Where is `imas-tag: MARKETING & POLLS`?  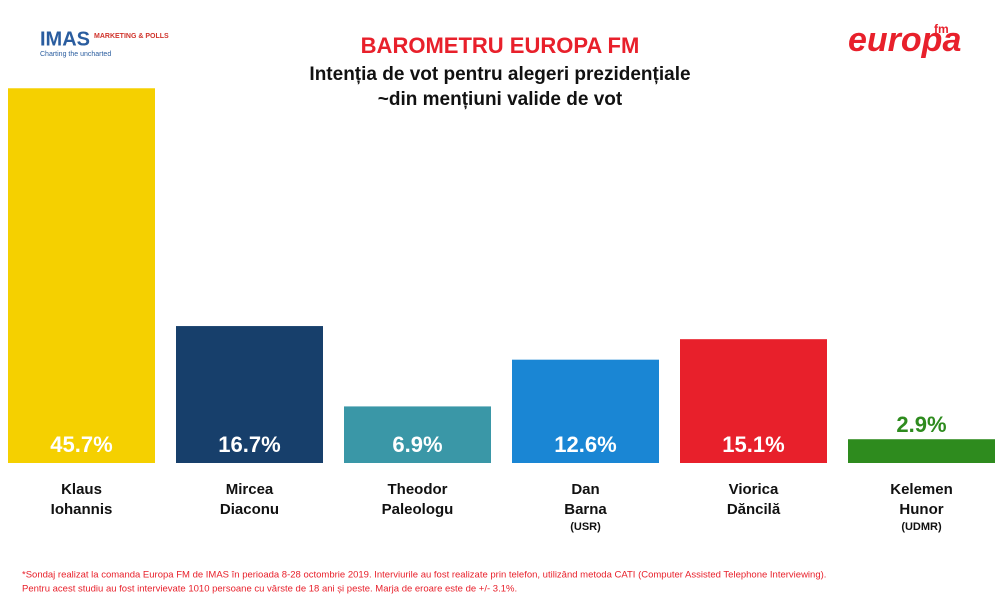 imas-tag: MARKETING & POLLS is located at coordinates (131, 36).